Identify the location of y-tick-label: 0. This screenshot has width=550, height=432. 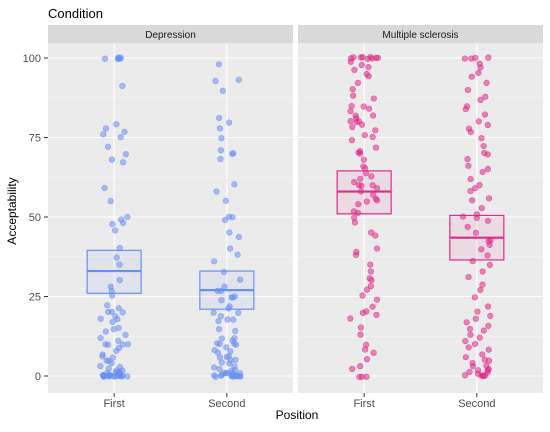
(38, 377).